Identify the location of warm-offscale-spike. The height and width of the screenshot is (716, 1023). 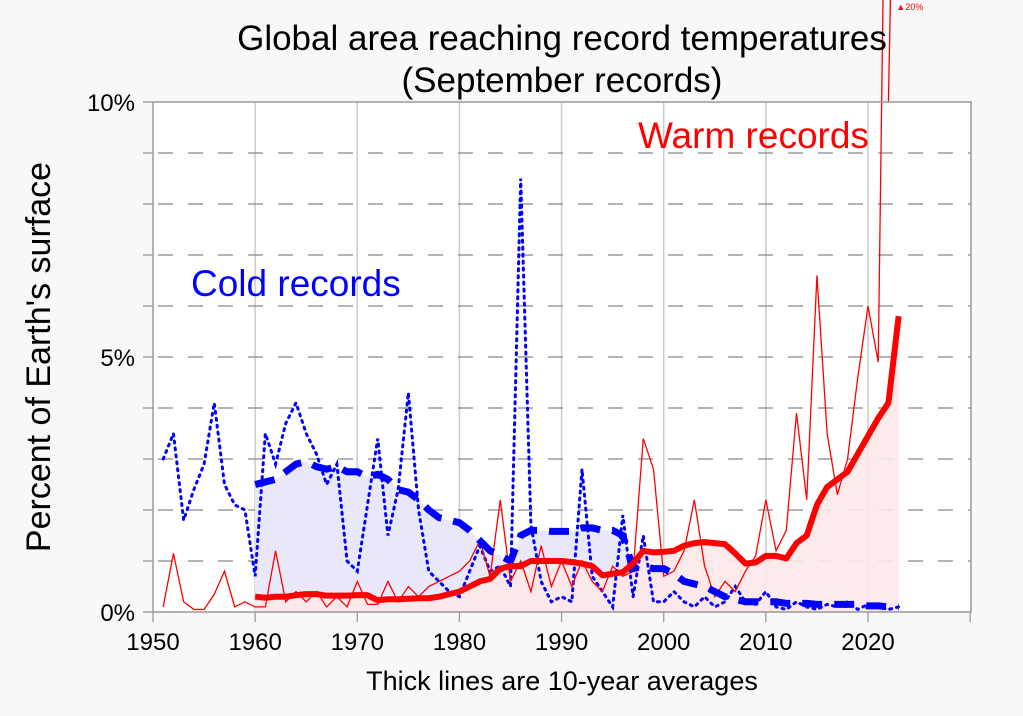
(889, 51).